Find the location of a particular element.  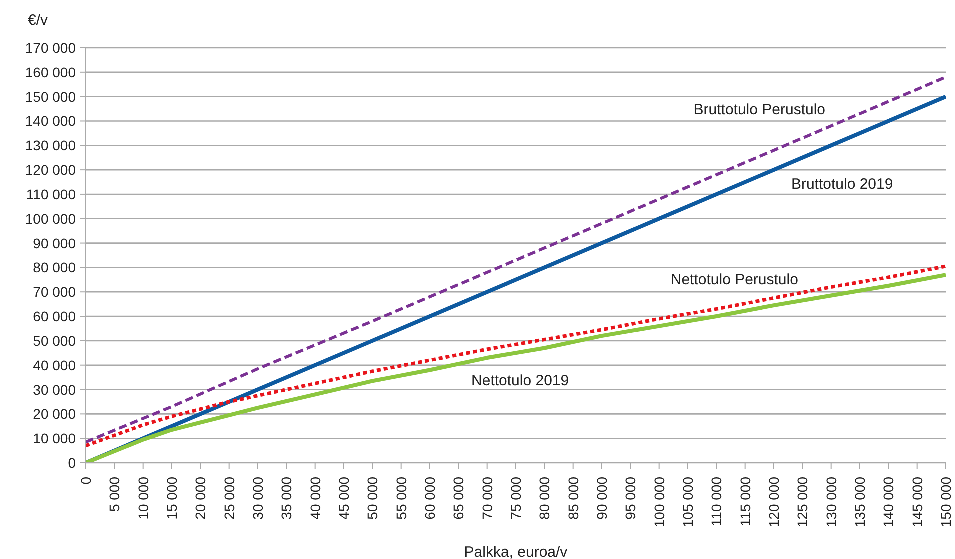

y-tick-label: 70 000 is located at coordinates (54, 292).